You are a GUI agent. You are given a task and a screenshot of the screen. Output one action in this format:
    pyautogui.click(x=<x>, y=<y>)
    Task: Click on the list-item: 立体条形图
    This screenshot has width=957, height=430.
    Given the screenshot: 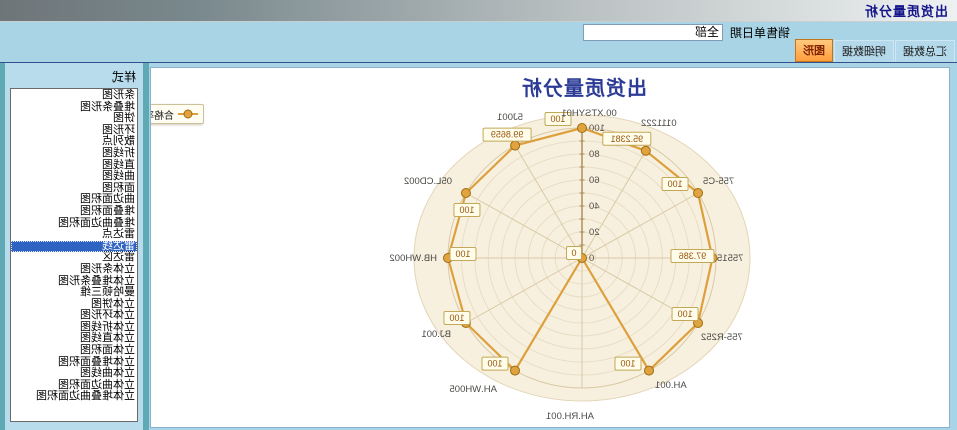 What is the action you would take?
    pyautogui.click(x=107, y=268)
    